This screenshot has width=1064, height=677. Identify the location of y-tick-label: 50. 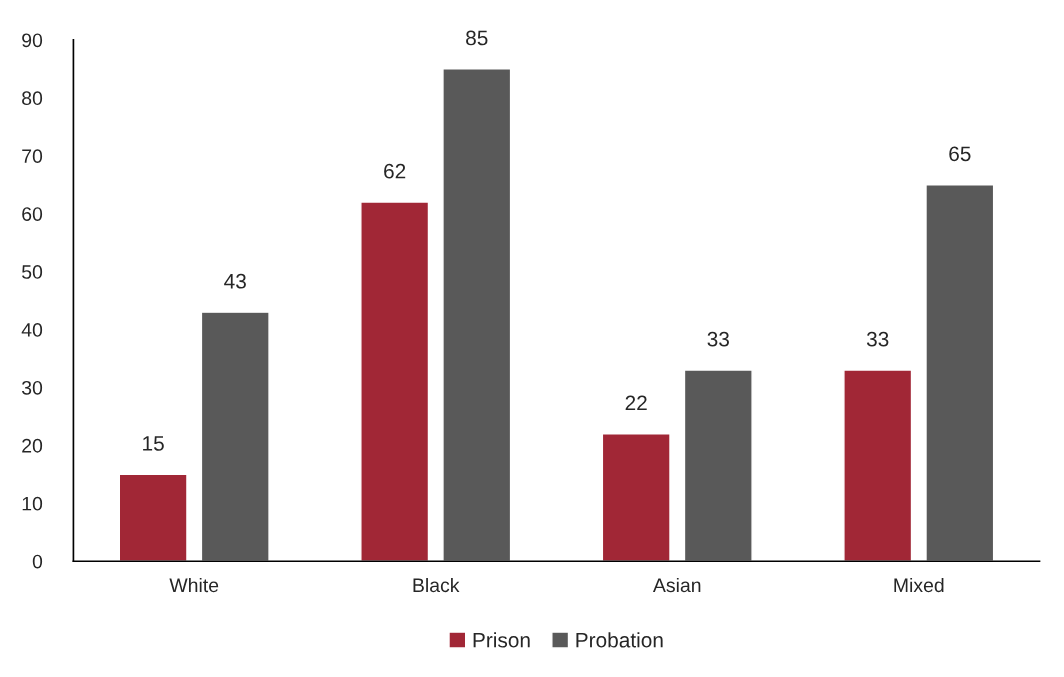
(32, 272).